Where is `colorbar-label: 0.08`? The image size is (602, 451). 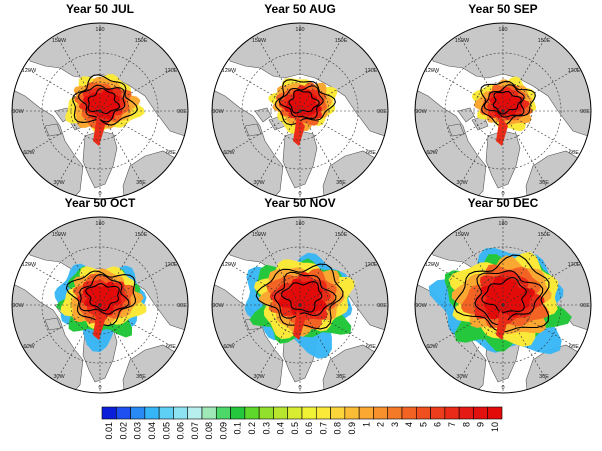 colorbar-label: 0.08 is located at coordinates (209, 431).